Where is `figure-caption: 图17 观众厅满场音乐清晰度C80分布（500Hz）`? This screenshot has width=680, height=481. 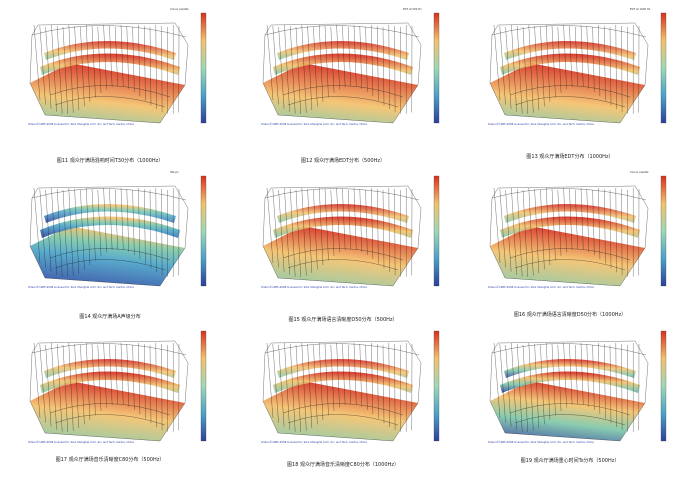 figure-caption: 图17 观众厅满场音乐清晰度C80分布（500Hz） is located at coordinates (110, 460).